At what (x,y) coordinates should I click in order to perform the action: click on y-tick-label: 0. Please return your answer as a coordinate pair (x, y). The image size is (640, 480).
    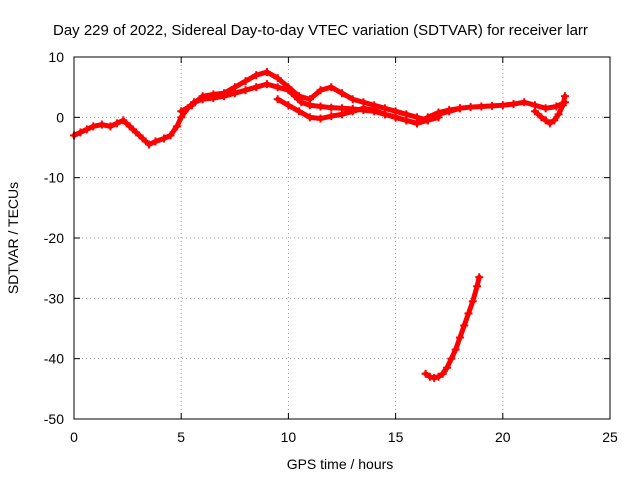
    Looking at the image, I should click on (60, 117).